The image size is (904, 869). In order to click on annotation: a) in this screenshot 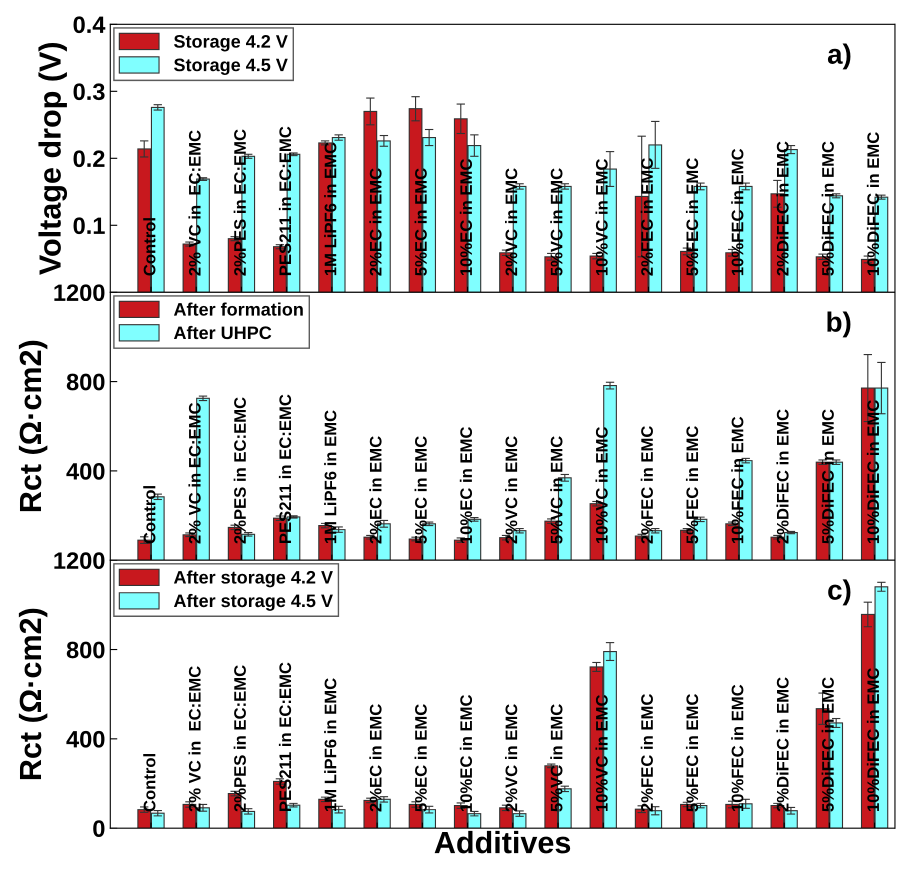, I will do `click(839, 57)`.